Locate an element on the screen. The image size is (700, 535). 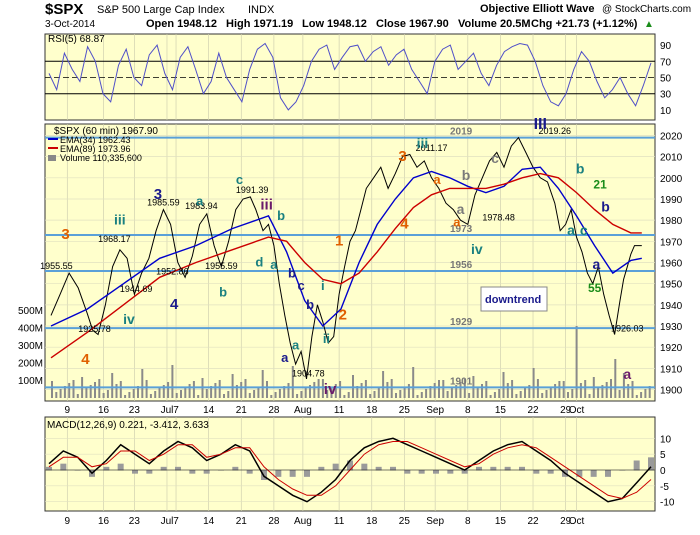
wave-label: c is located at coordinates (584, 230).